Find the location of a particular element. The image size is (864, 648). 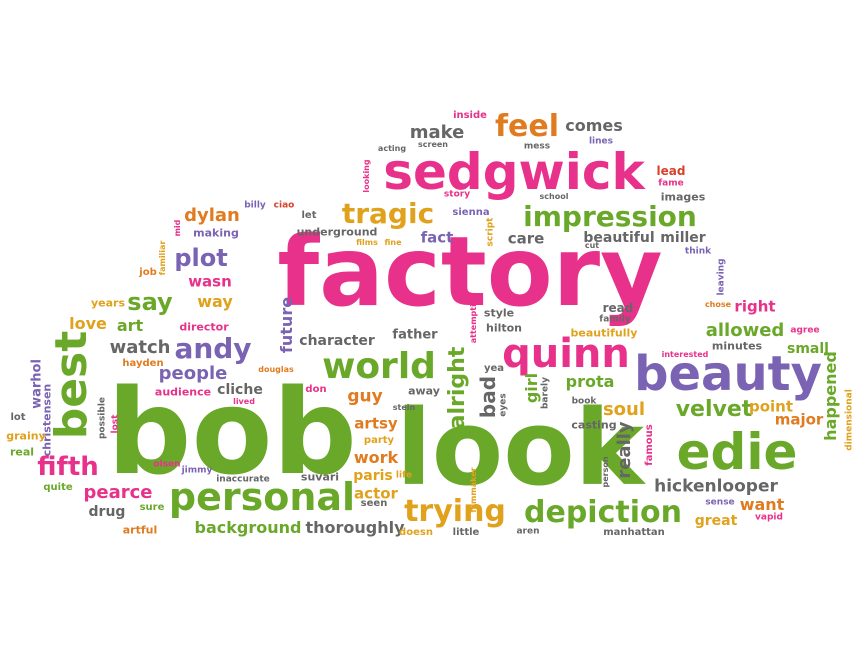

word-say: say is located at coordinates (150, 302).